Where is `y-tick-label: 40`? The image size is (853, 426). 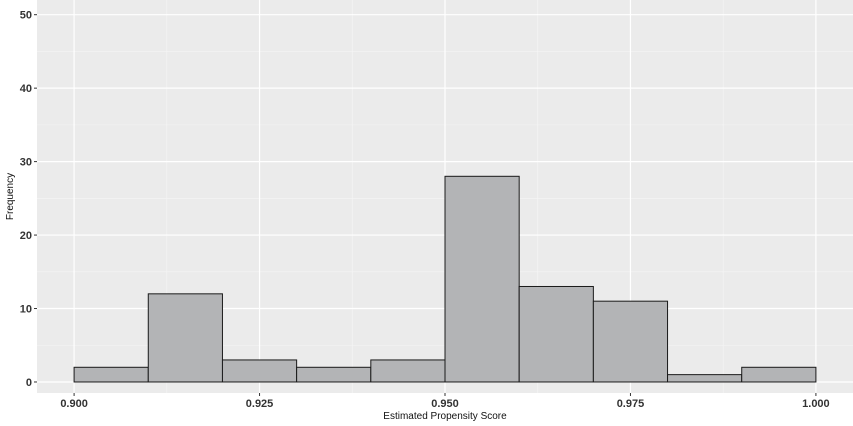 y-tick-label: 40 is located at coordinates (26, 89).